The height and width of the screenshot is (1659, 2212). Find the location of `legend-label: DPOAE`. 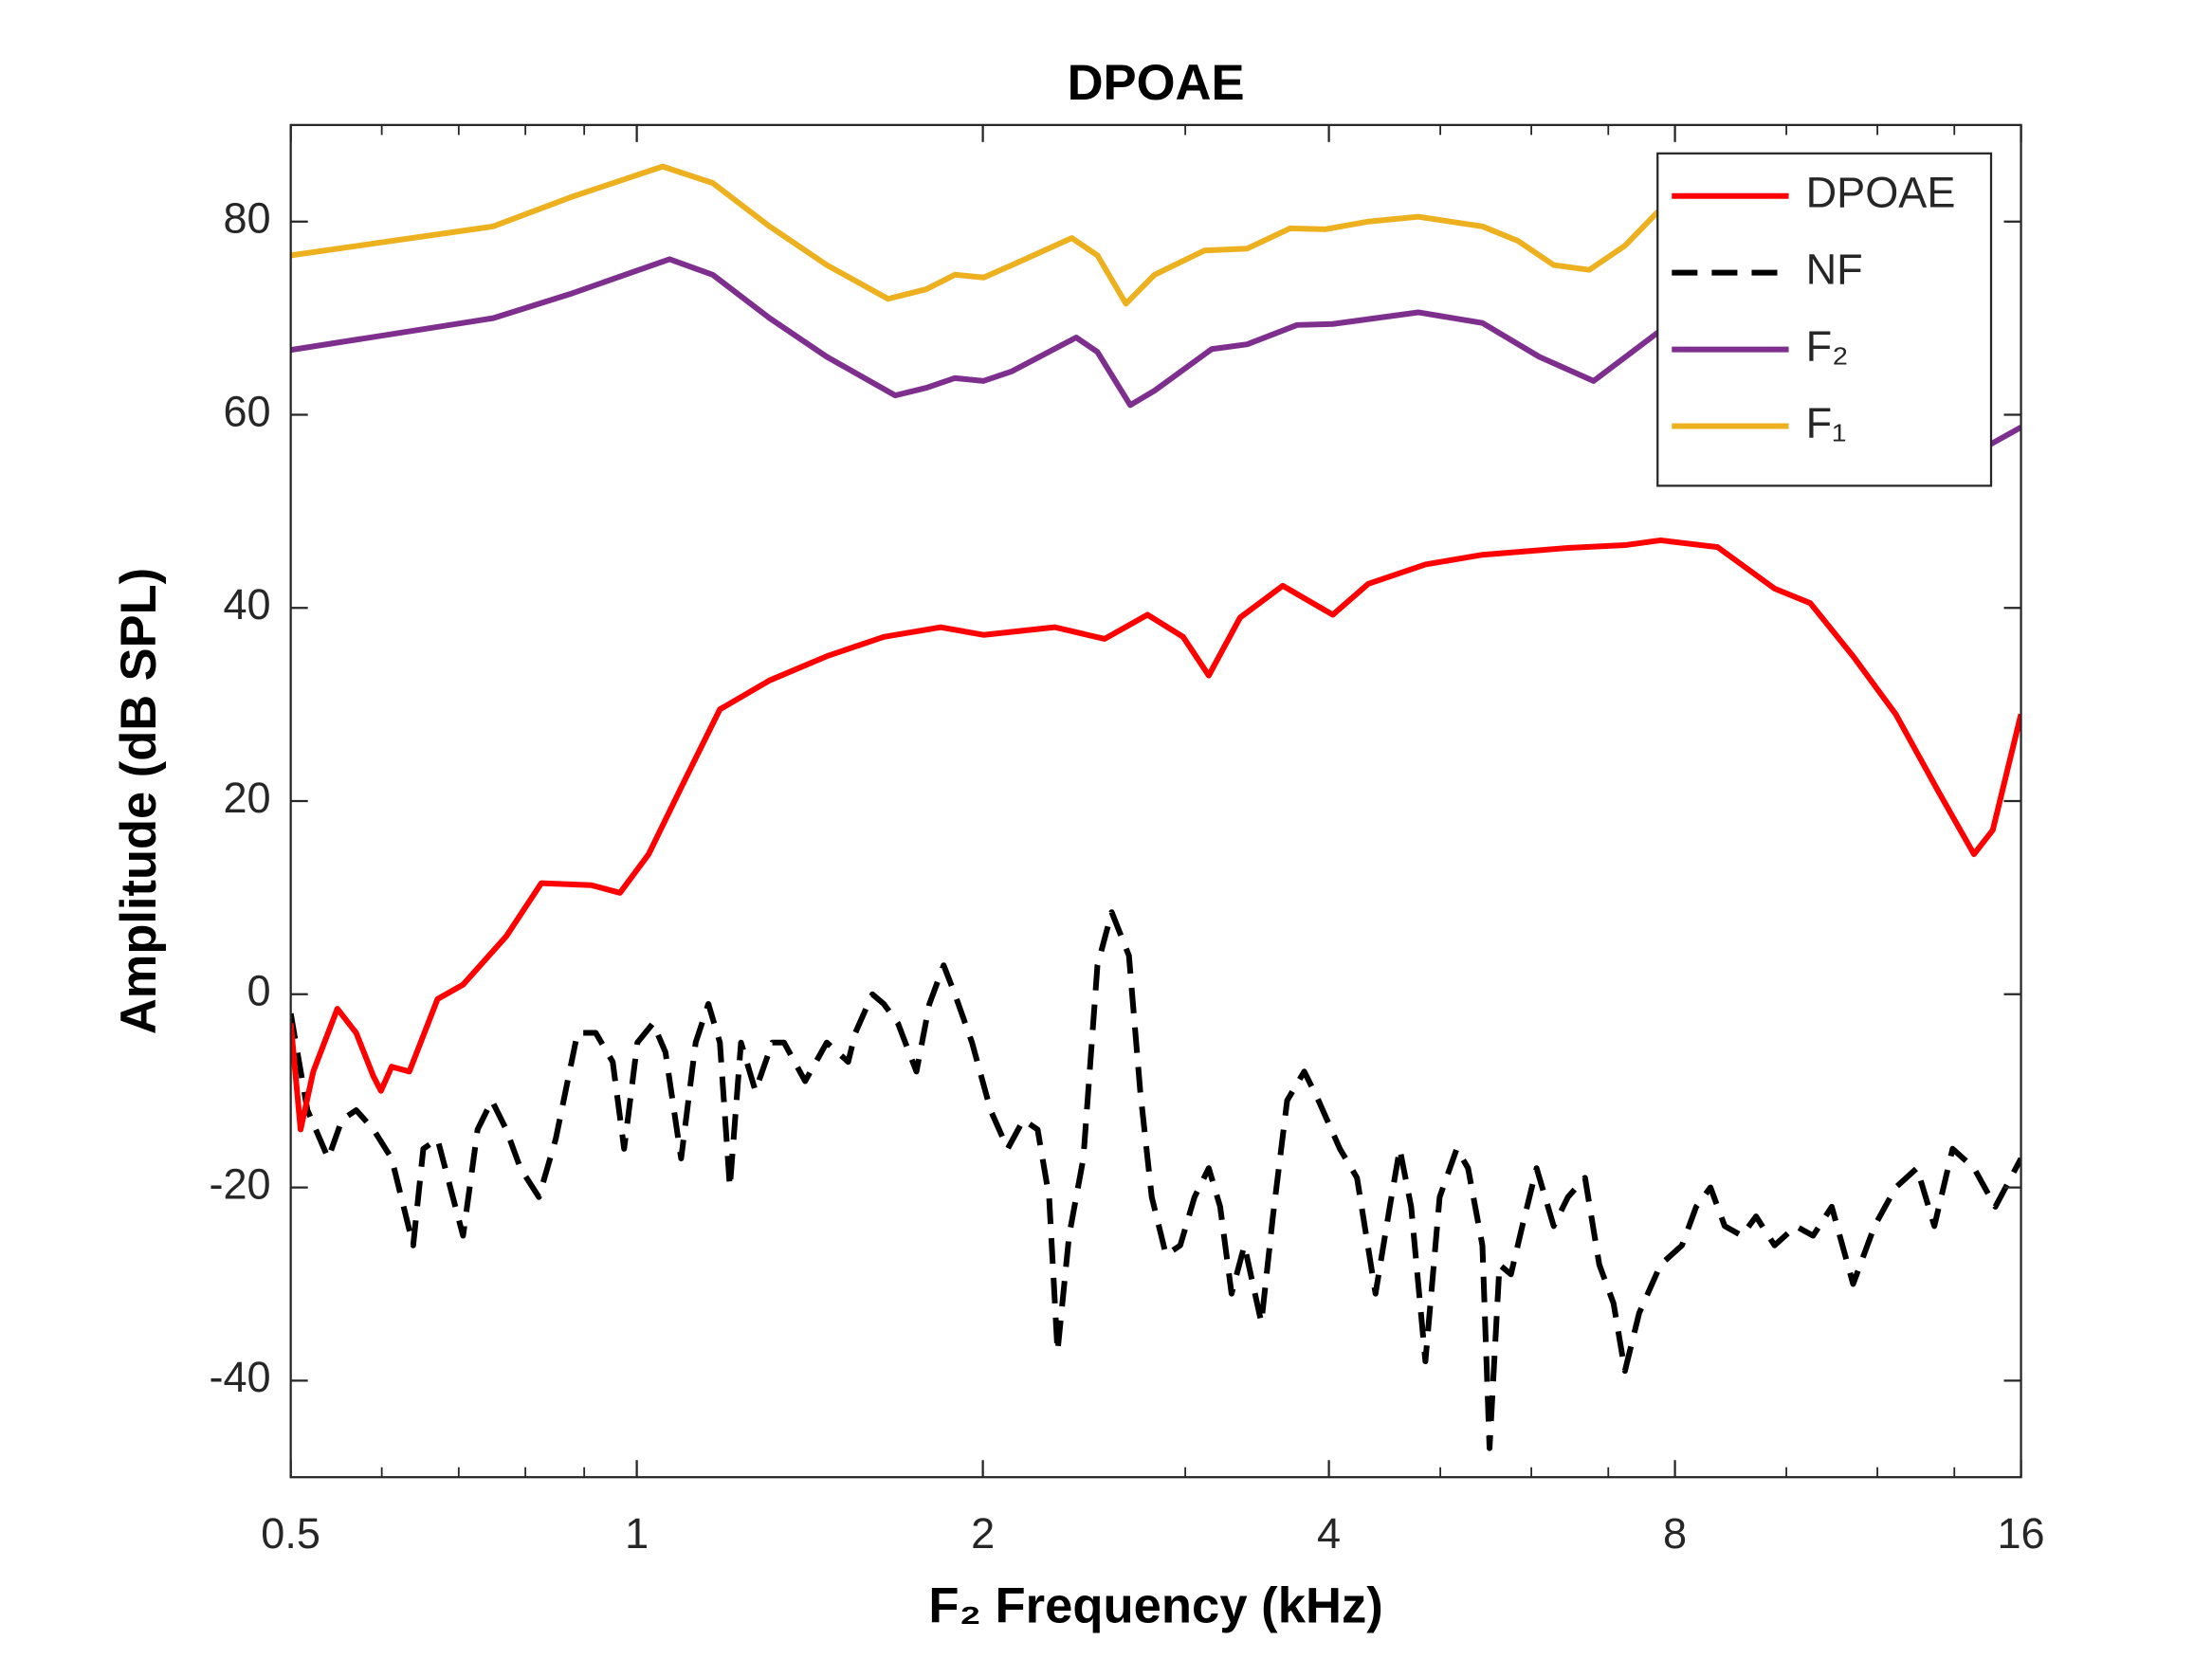

legend-label: DPOAE is located at coordinates (1881, 193).